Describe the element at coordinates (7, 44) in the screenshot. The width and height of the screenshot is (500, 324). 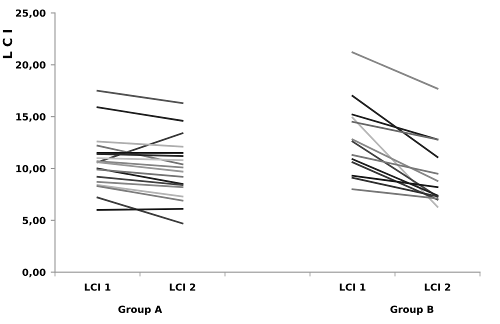
I see `y-axis-title: L C I` at that location.